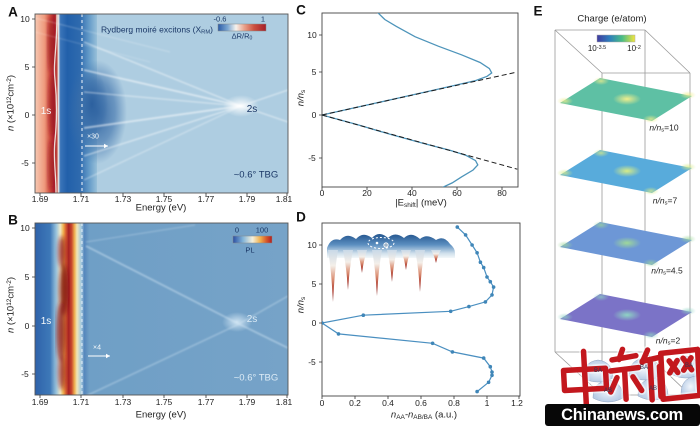 This screenshot has width=700, height=426. I want to click on panel-c-xtick: 60, so click(457, 192).